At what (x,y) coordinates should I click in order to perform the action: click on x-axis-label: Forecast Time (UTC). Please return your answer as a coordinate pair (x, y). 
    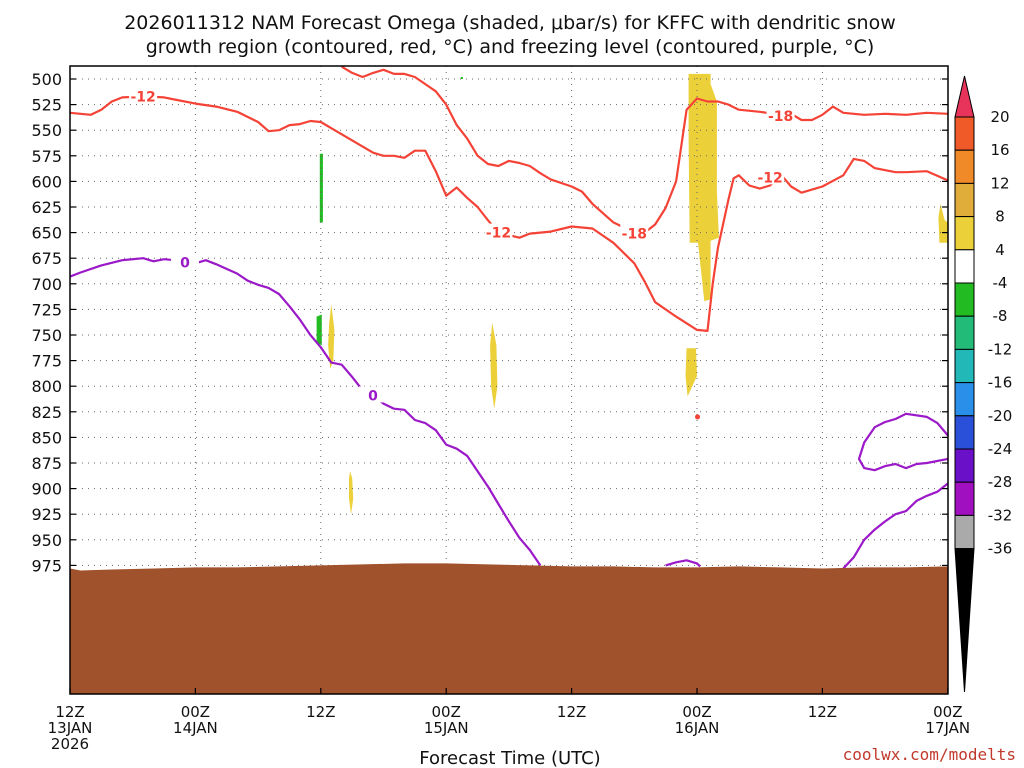
    Looking at the image, I should click on (509, 758).